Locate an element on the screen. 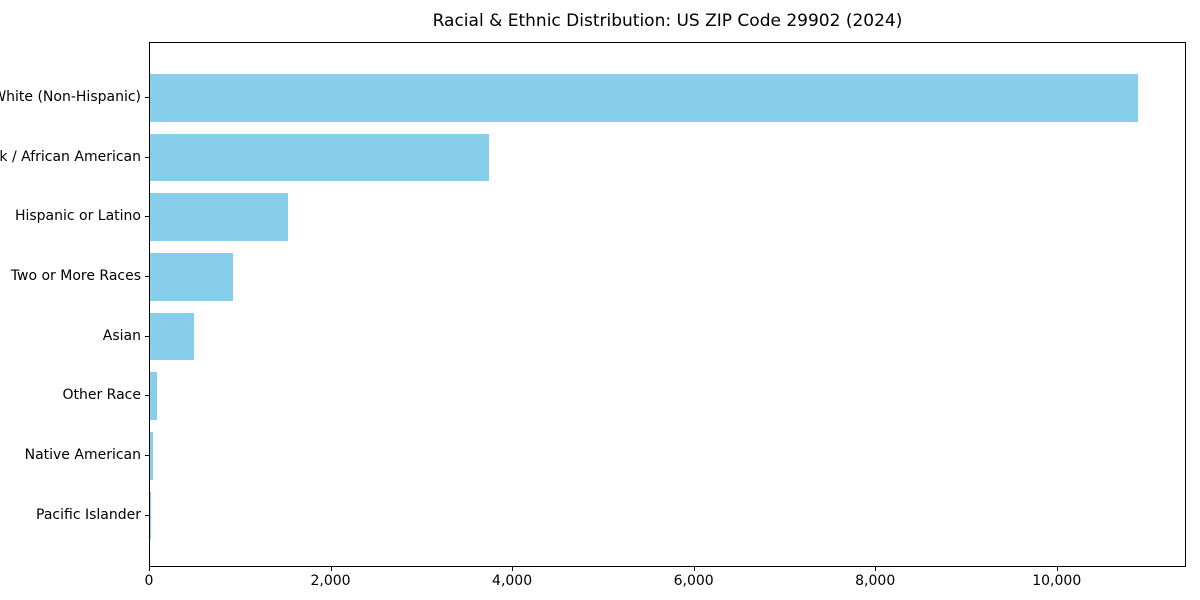 The width and height of the screenshot is (1200, 600). x-tick-label: 2,000 is located at coordinates (330, 581).